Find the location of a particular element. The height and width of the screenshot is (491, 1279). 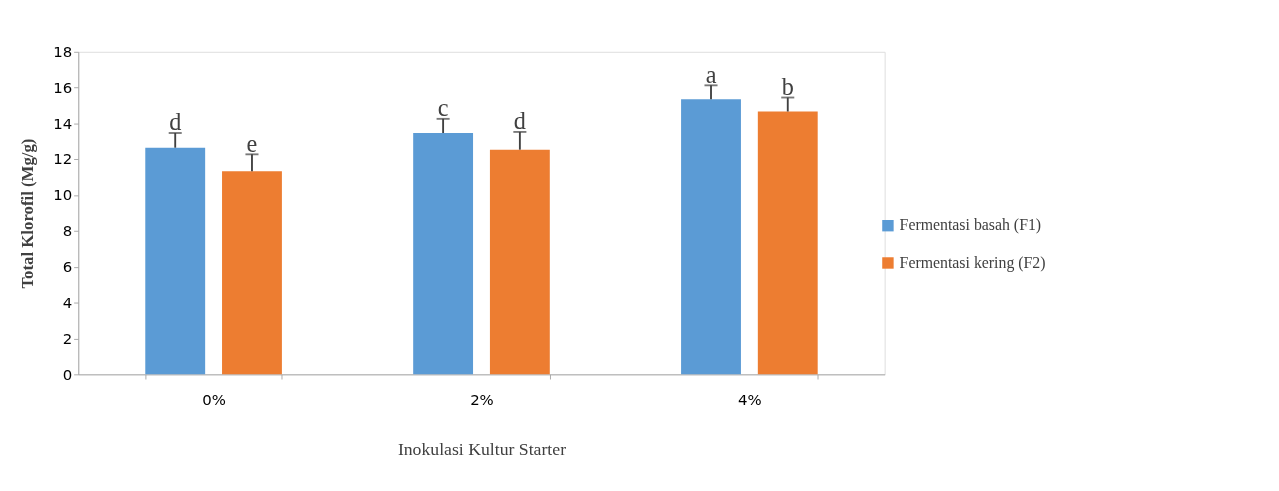

x-tick-label: 0% is located at coordinates (214, 399).